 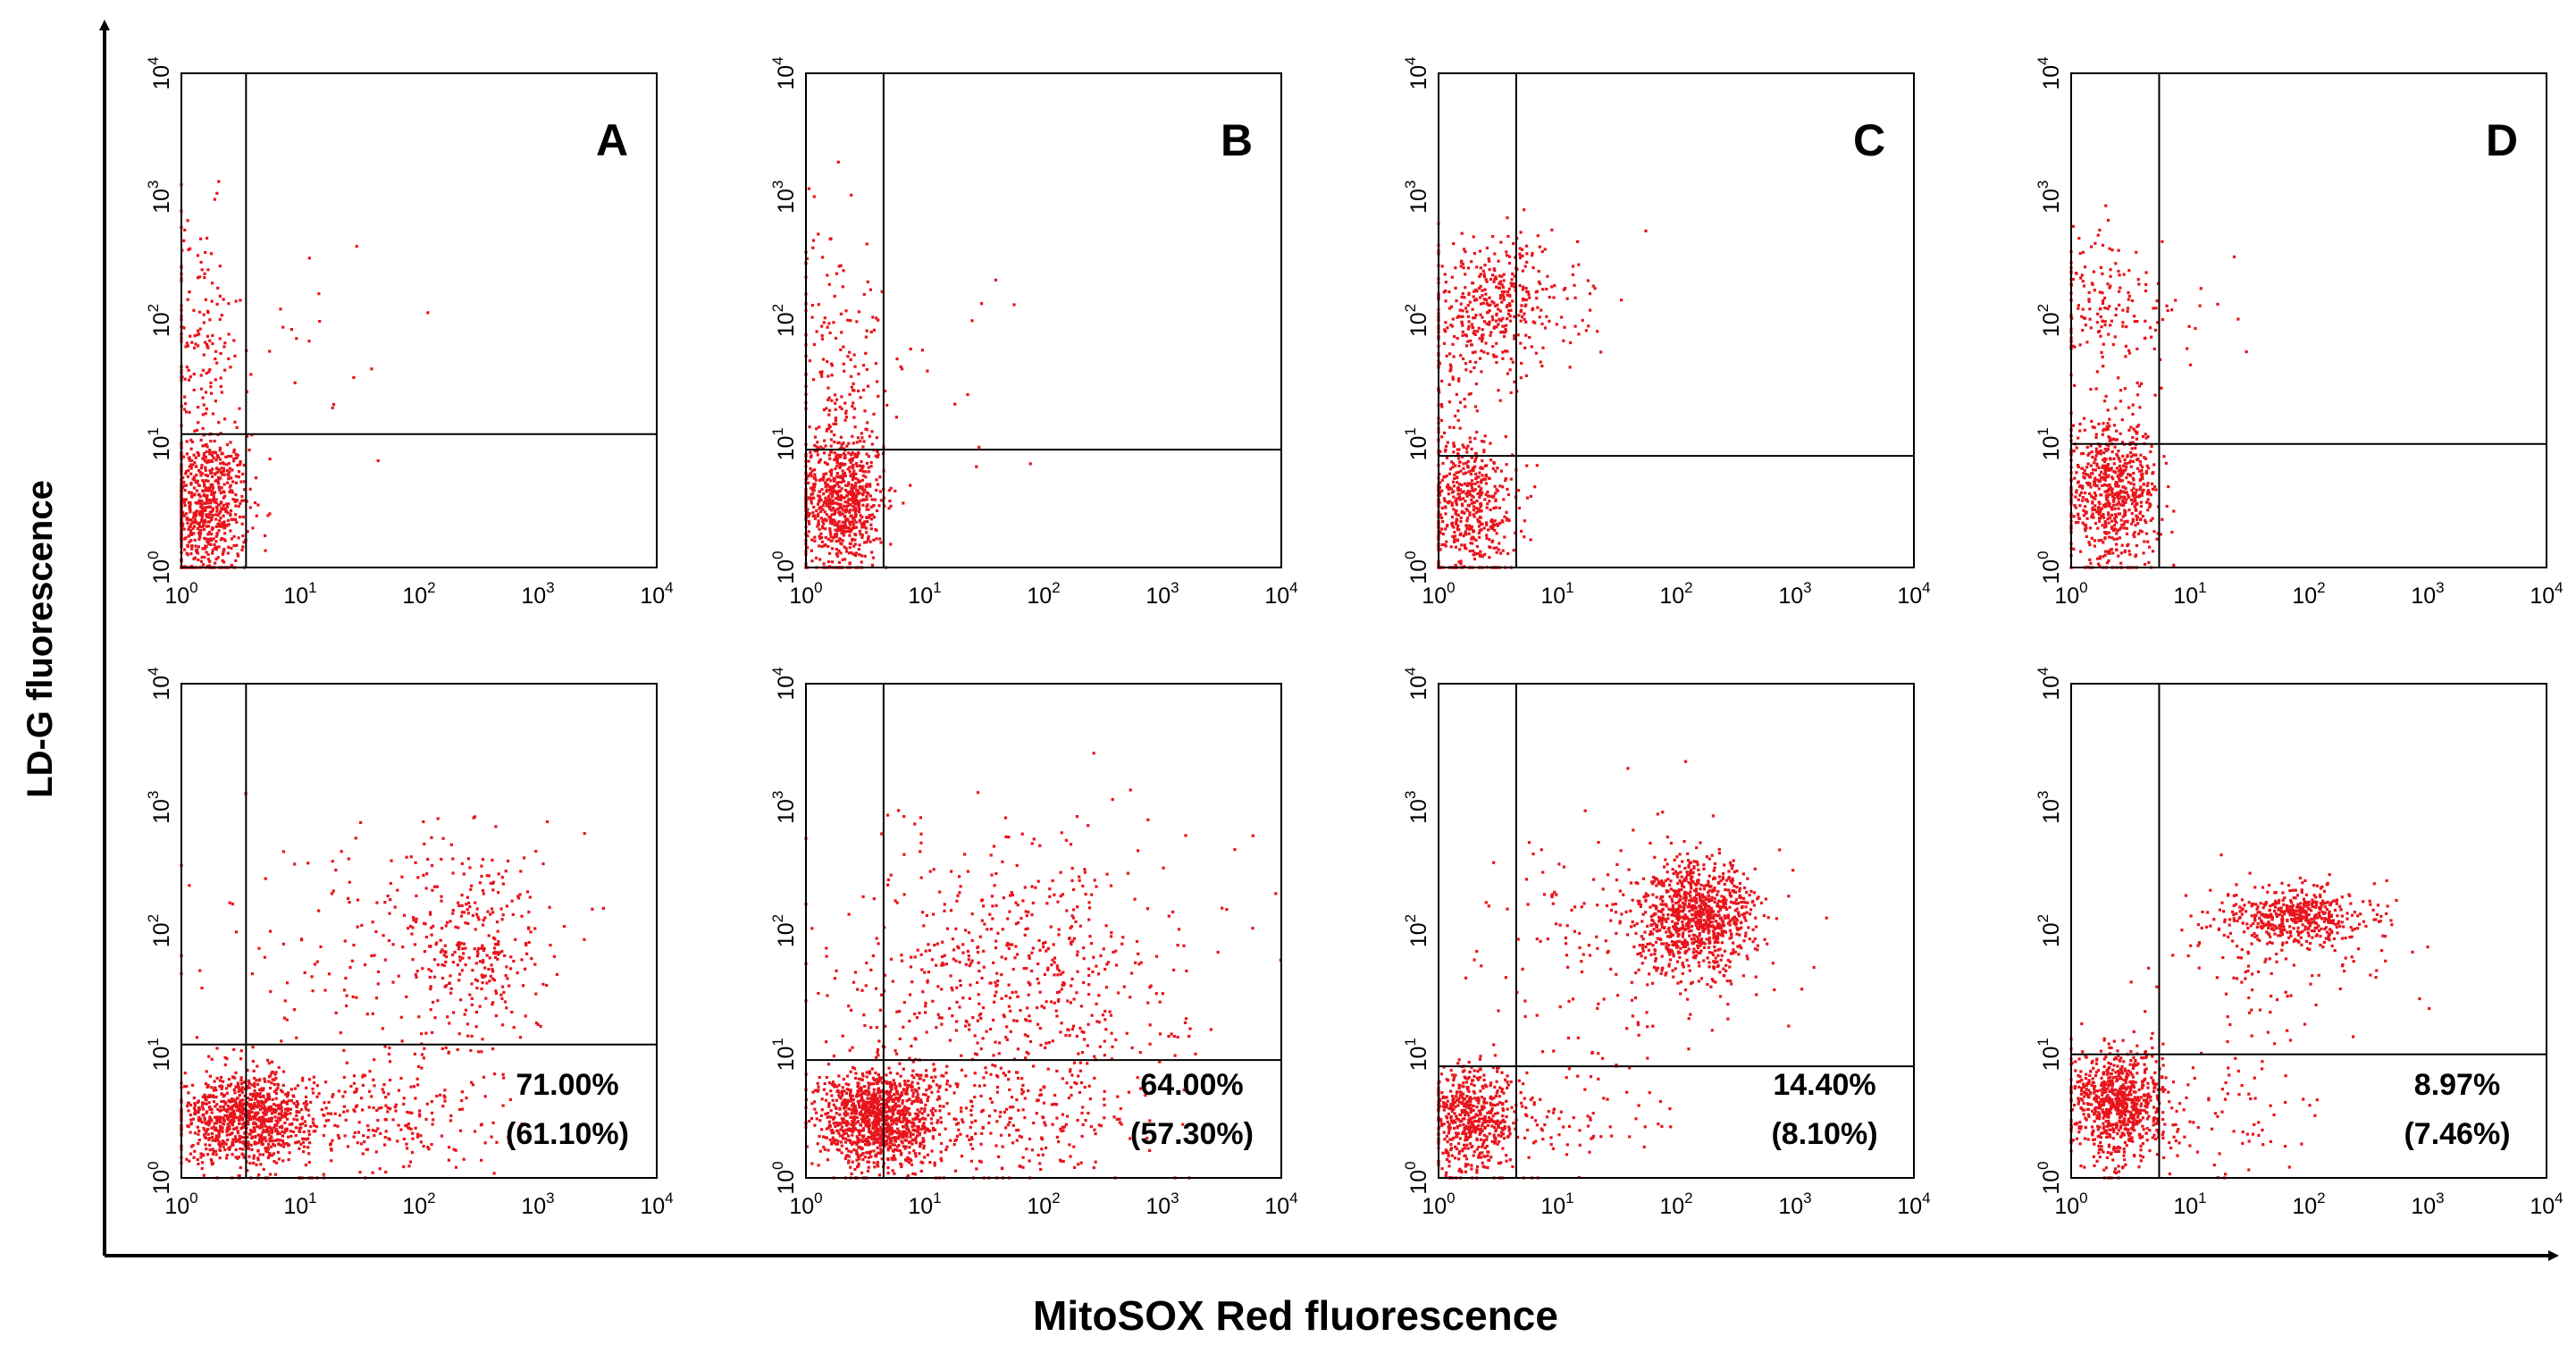 I want to click on x-tick-label: 10³, so click(x=2427, y=594).